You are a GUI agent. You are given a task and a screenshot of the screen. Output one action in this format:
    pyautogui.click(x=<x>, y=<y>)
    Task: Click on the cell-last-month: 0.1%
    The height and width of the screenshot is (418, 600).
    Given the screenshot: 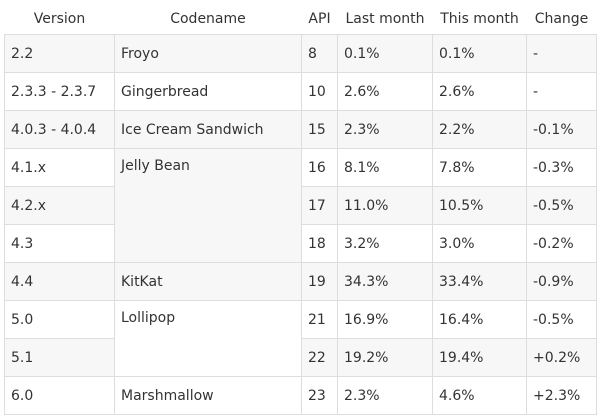 What is the action you would take?
    pyautogui.click(x=385, y=53)
    